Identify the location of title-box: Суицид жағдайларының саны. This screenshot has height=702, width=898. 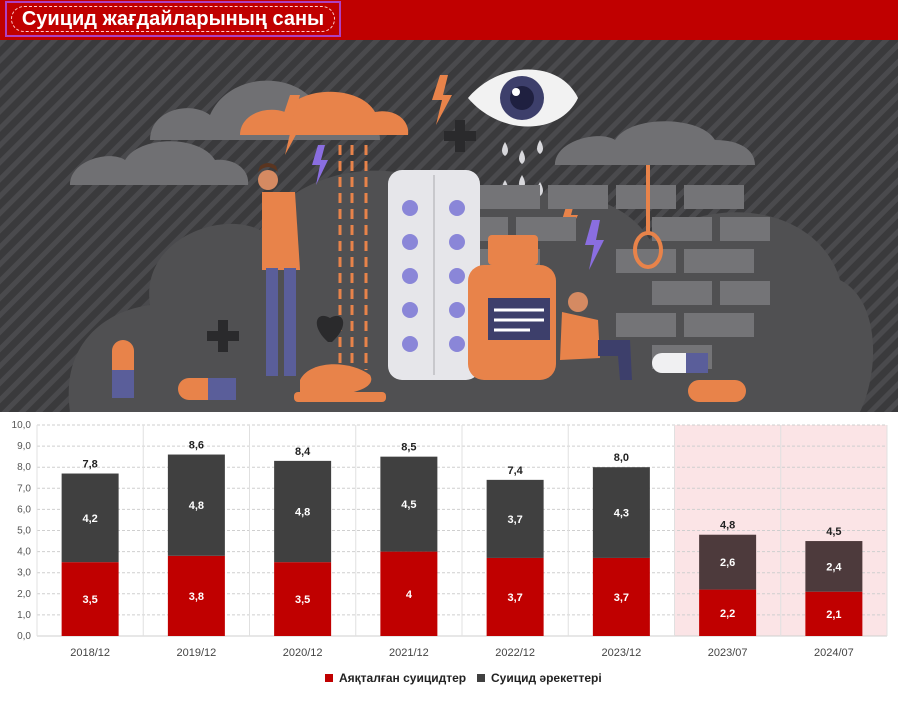
(173, 19).